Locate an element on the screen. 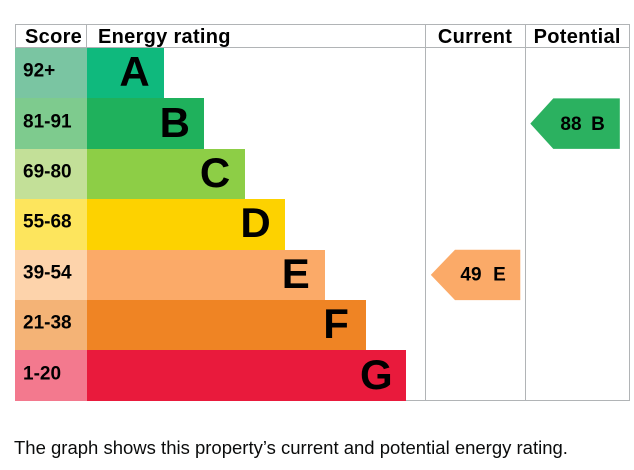 This screenshot has height=470, width=634. svg-text: 88 is located at coordinates (570, 124).